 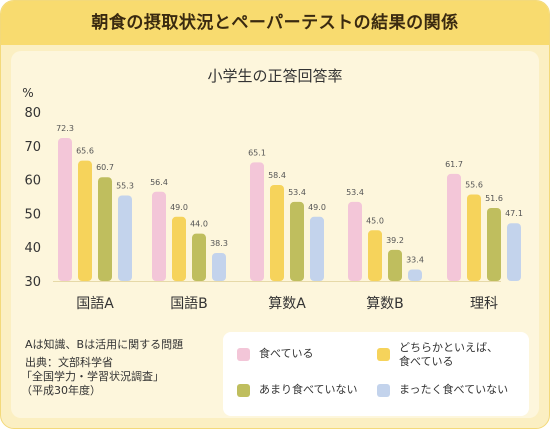 I want to click on bar-value-label: 55.3, so click(x=125, y=185).